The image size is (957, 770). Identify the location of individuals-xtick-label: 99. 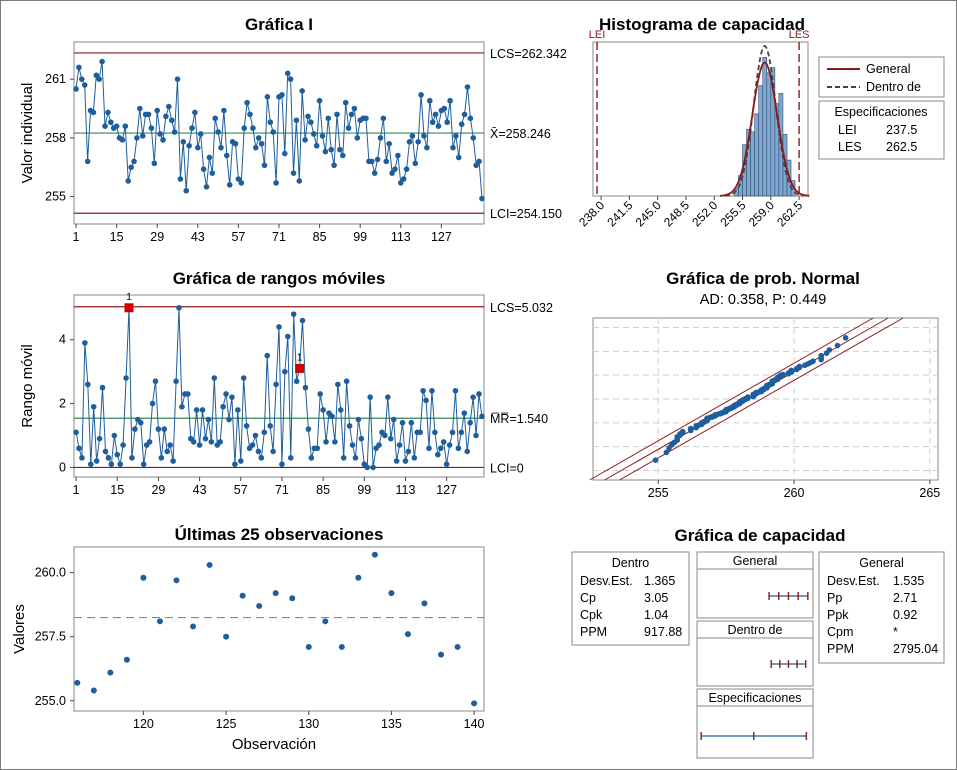
(360, 237).